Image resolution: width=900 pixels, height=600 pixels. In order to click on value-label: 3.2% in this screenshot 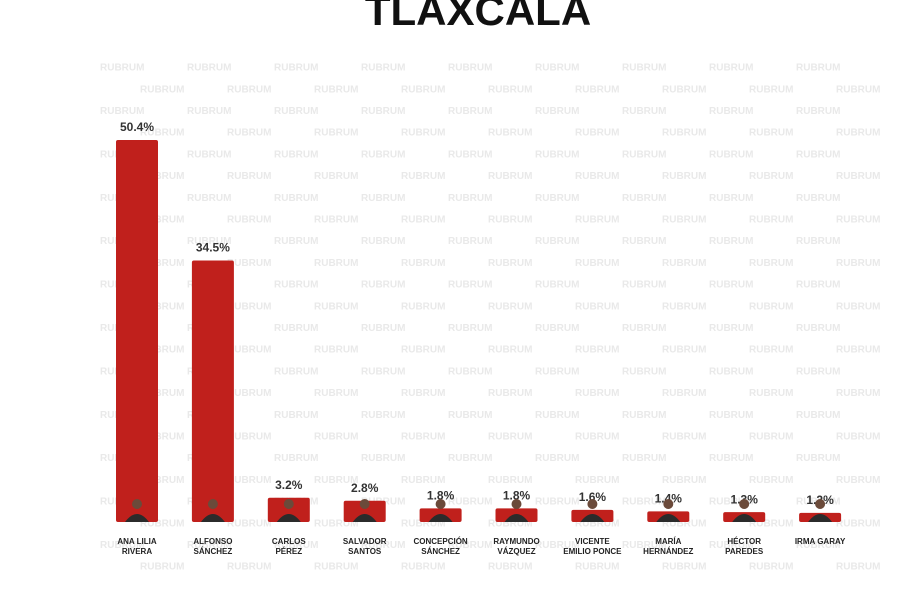, I will do `click(289, 485)`.